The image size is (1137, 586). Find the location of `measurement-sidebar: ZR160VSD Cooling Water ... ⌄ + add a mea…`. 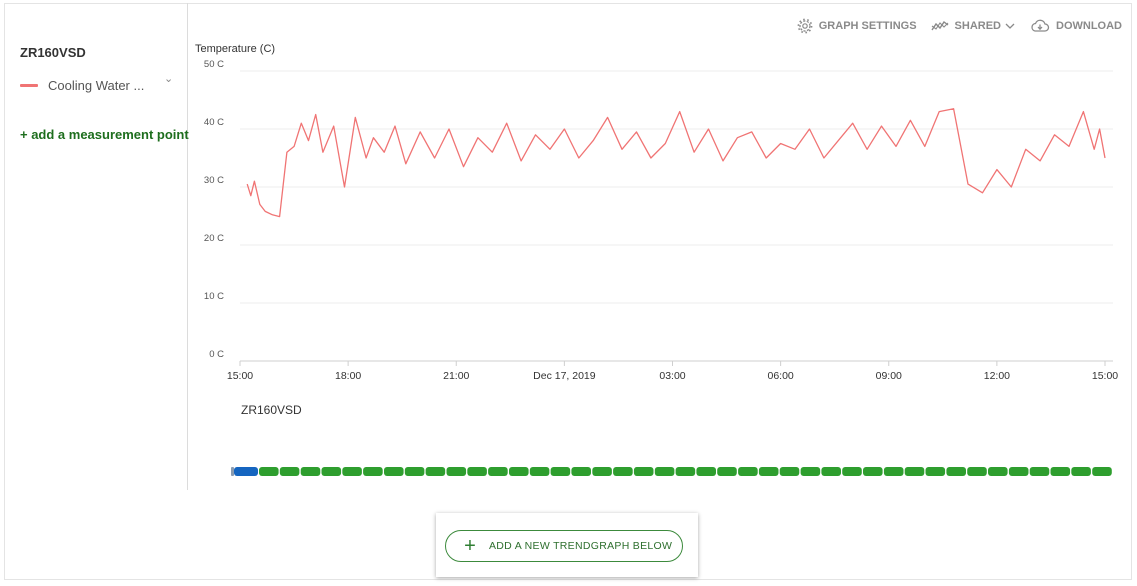

measurement-sidebar: ZR160VSD Cooling Water ... ⌄ + add a mea… is located at coordinates (96, 246).